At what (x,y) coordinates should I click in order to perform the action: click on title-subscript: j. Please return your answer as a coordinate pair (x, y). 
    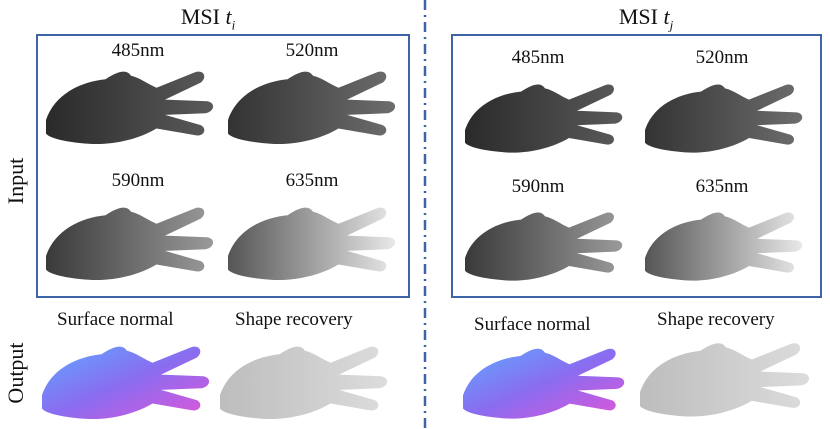
    Looking at the image, I should click on (671, 25).